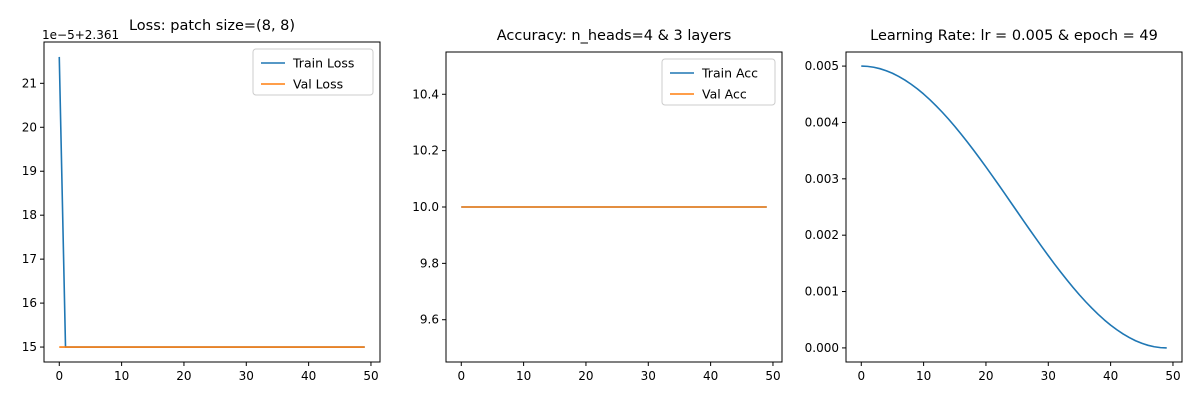 This screenshot has width=1200, height=400. What do you see at coordinates (323, 63) in the screenshot?
I see `legend-label: Train Loss` at bounding box center [323, 63].